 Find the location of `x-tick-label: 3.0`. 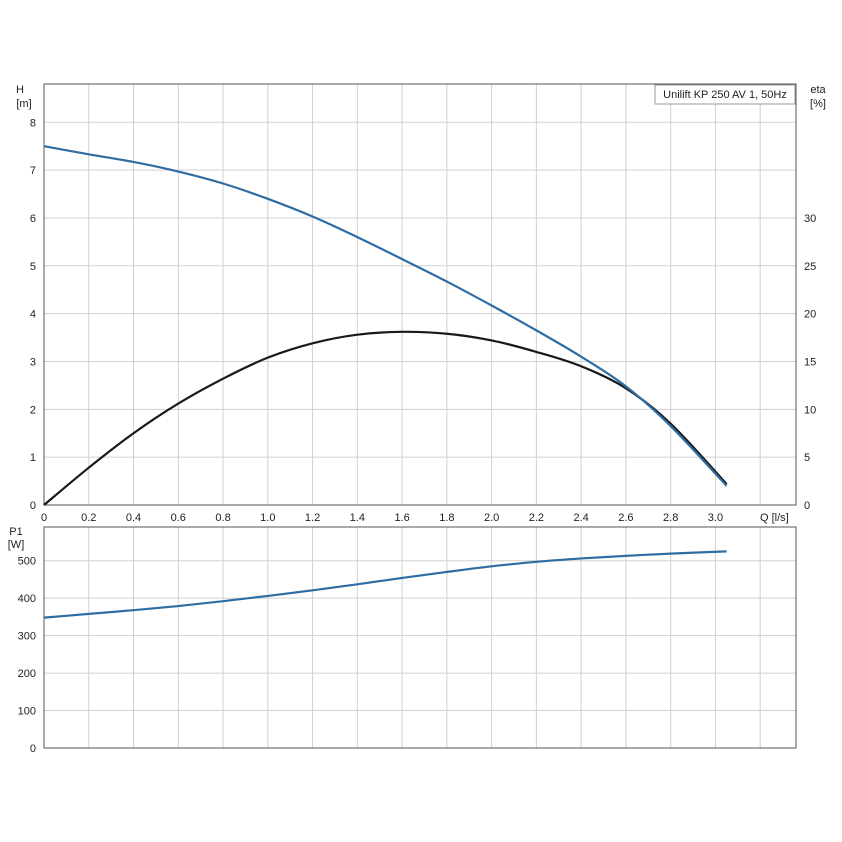

x-tick-label: 3.0 is located at coordinates (715, 518).